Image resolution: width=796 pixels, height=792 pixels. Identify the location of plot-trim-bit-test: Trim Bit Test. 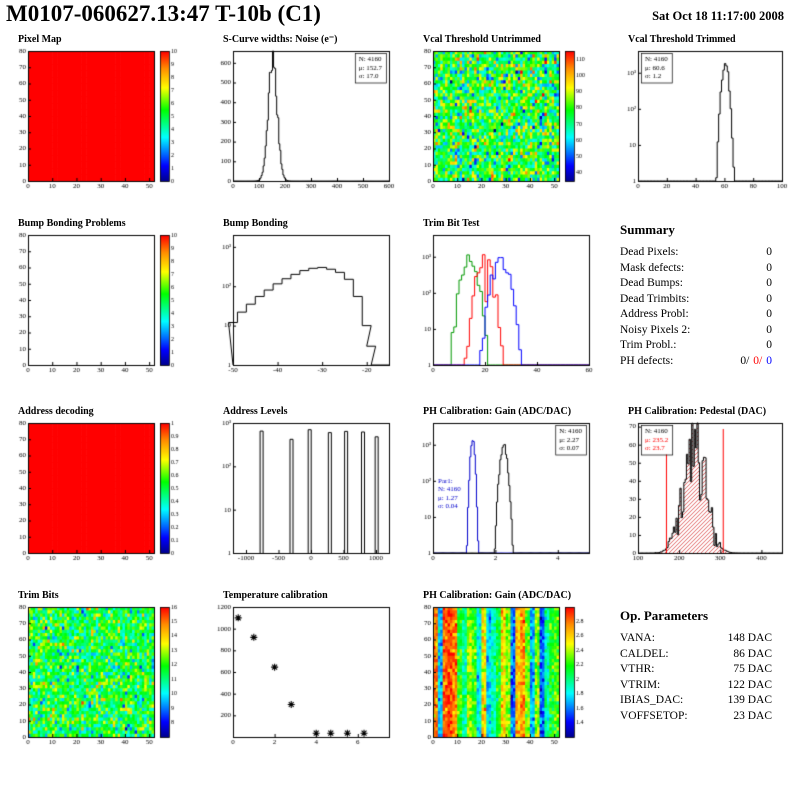
(507, 310).